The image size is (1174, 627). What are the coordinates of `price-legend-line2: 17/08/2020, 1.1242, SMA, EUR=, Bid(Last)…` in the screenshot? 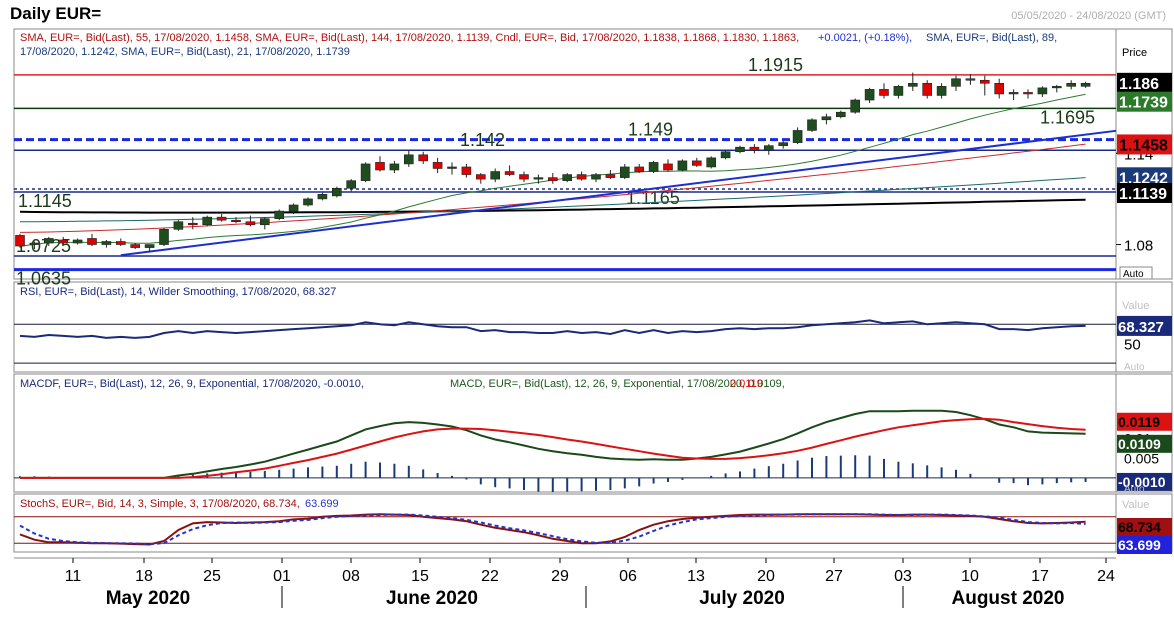 It's located at (185, 52).